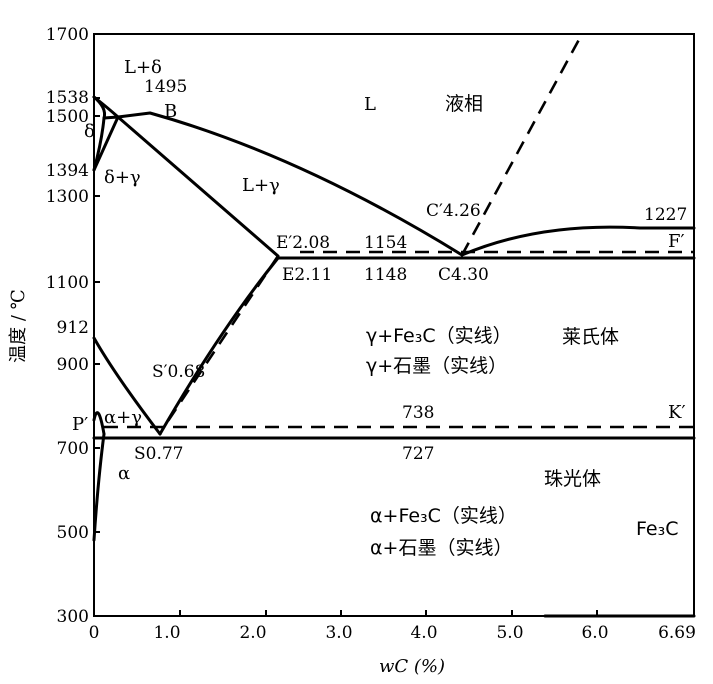  What do you see at coordinates (127, 386) in the screenshot?
I see `a3-line-gs` at bounding box center [127, 386].